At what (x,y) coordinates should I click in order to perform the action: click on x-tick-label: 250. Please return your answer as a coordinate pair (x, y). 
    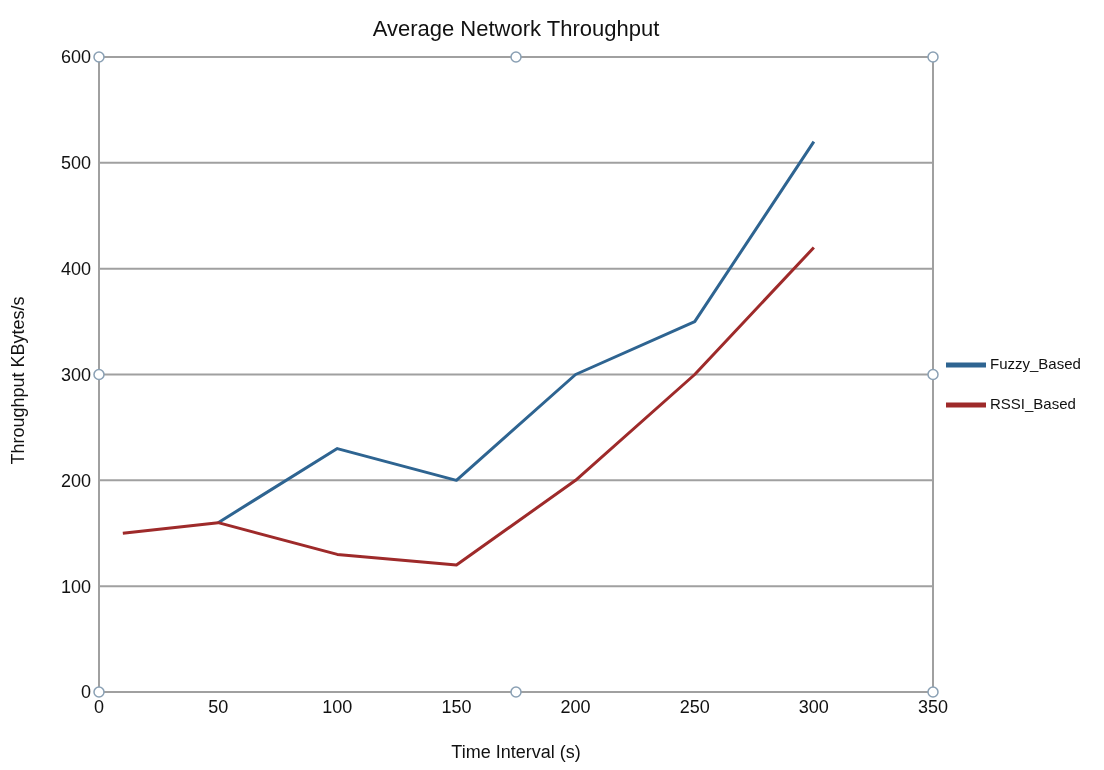
    Looking at the image, I should click on (694, 706).